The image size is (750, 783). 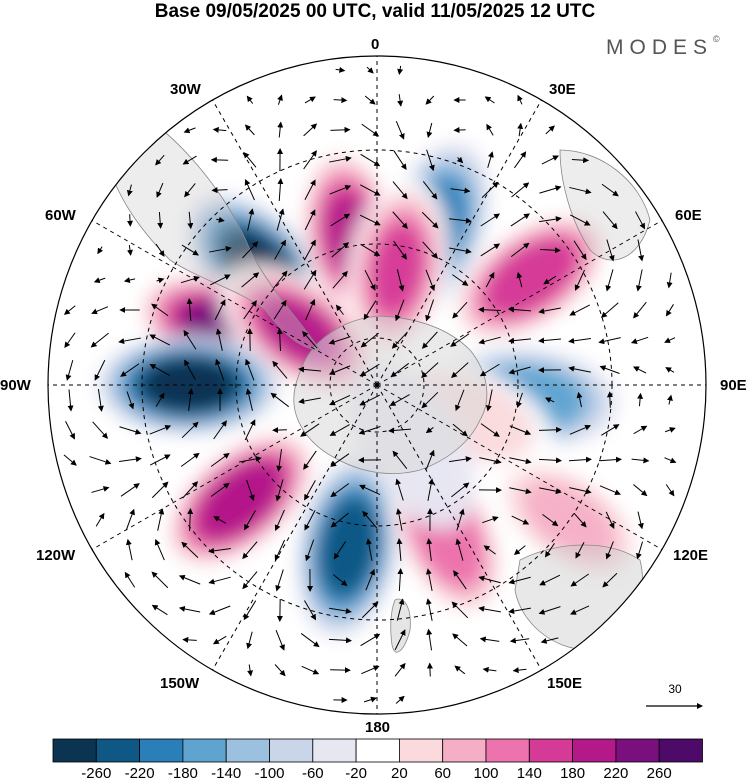 What do you see at coordinates (486, 773) in the screenshot?
I see `colorbar-tick-label: 100` at bounding box center [486, 773].